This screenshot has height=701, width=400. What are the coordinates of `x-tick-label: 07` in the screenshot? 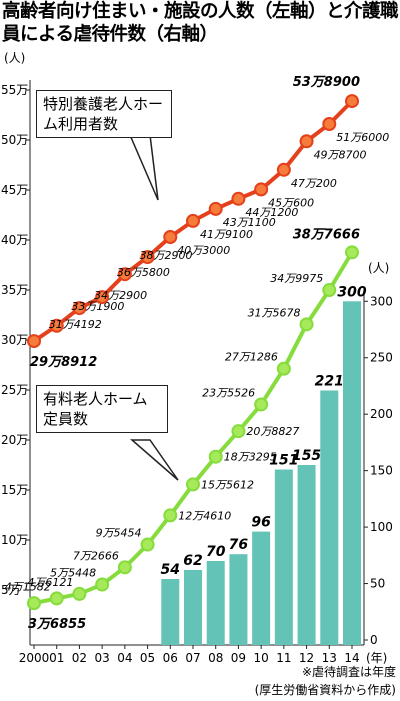 It's located at (192, 658).